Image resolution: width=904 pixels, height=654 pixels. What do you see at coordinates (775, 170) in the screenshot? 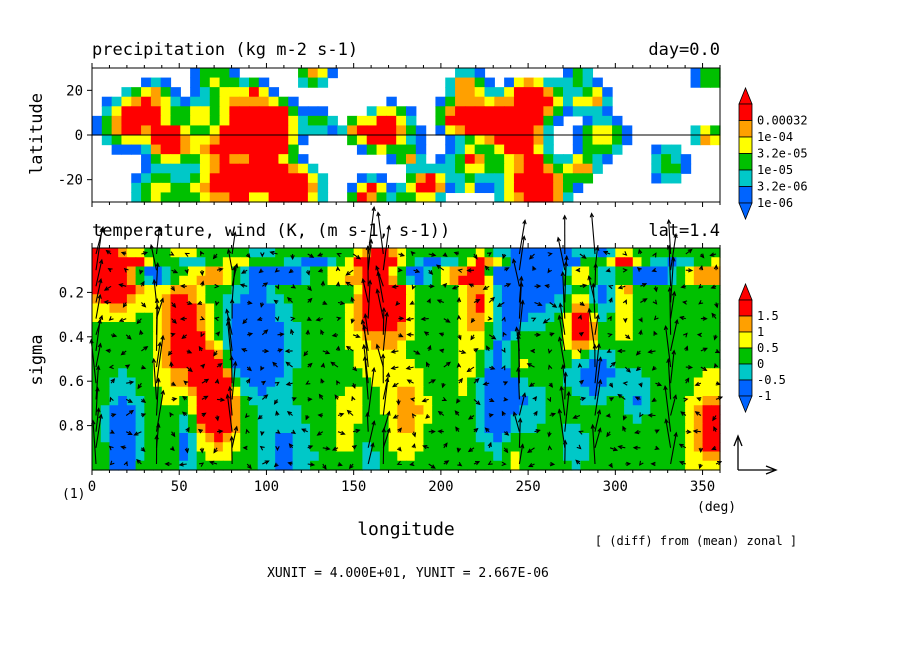
I see `legend-label: 1e-05` at bounding box center [775, 170].